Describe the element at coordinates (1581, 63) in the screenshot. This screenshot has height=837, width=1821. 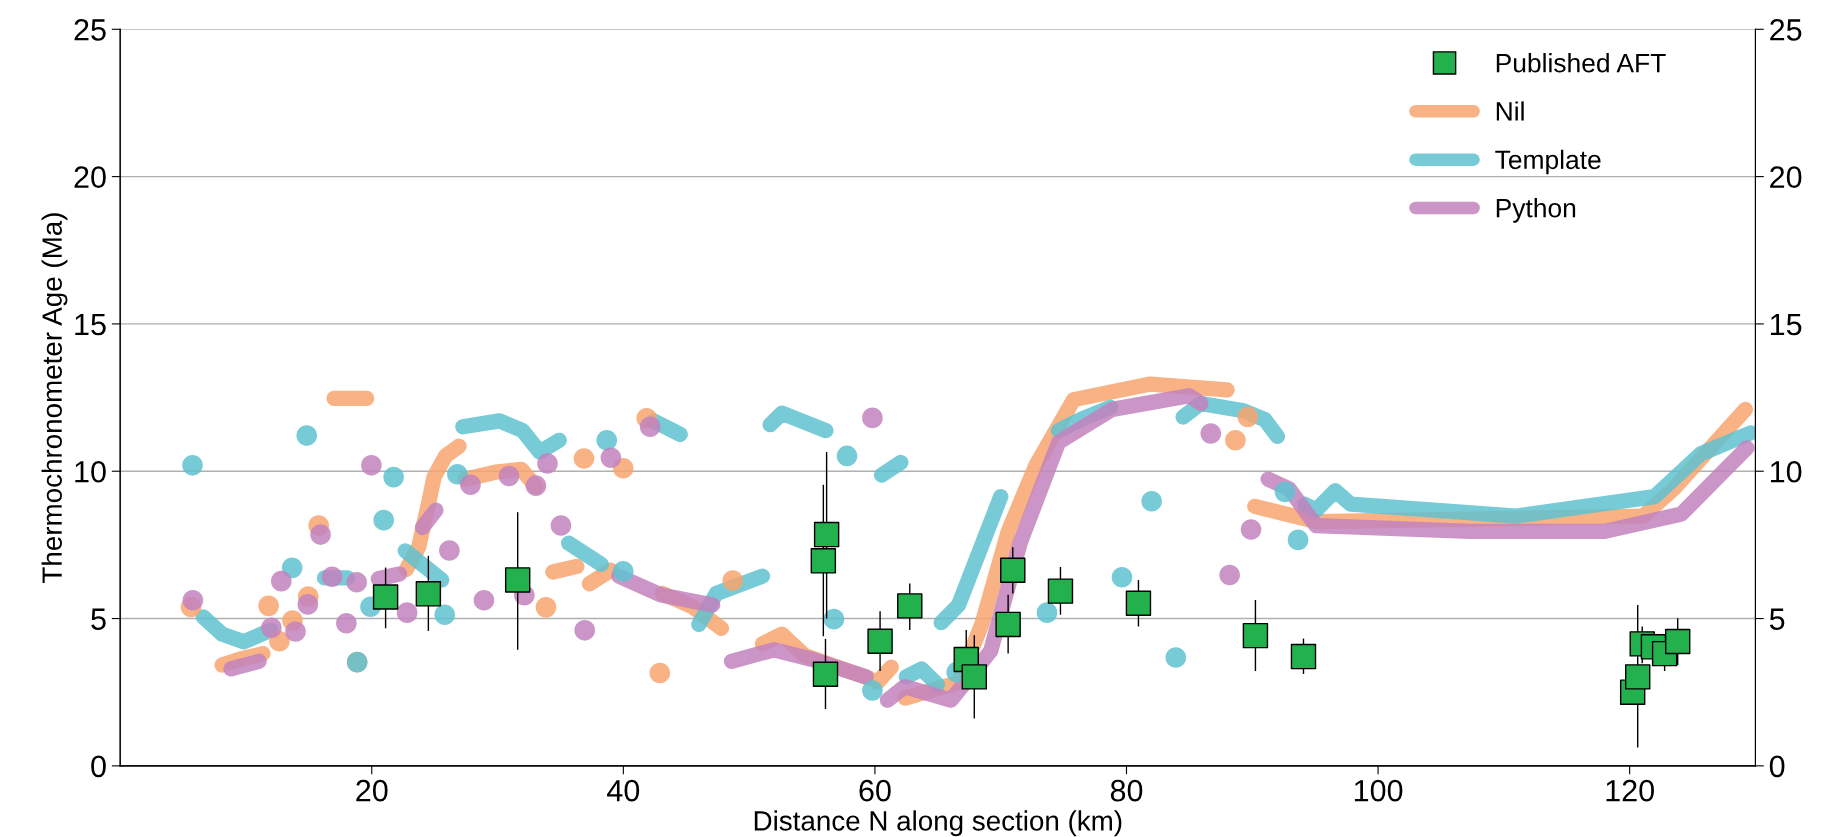
I see `legend-label: Published AFT` at that location.